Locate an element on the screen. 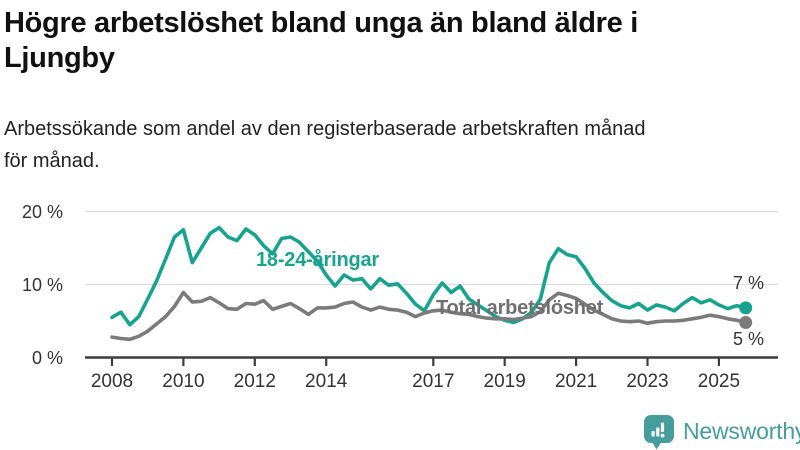  newsworthy-logo: Newsworthy is located at coordinates (721, 431).